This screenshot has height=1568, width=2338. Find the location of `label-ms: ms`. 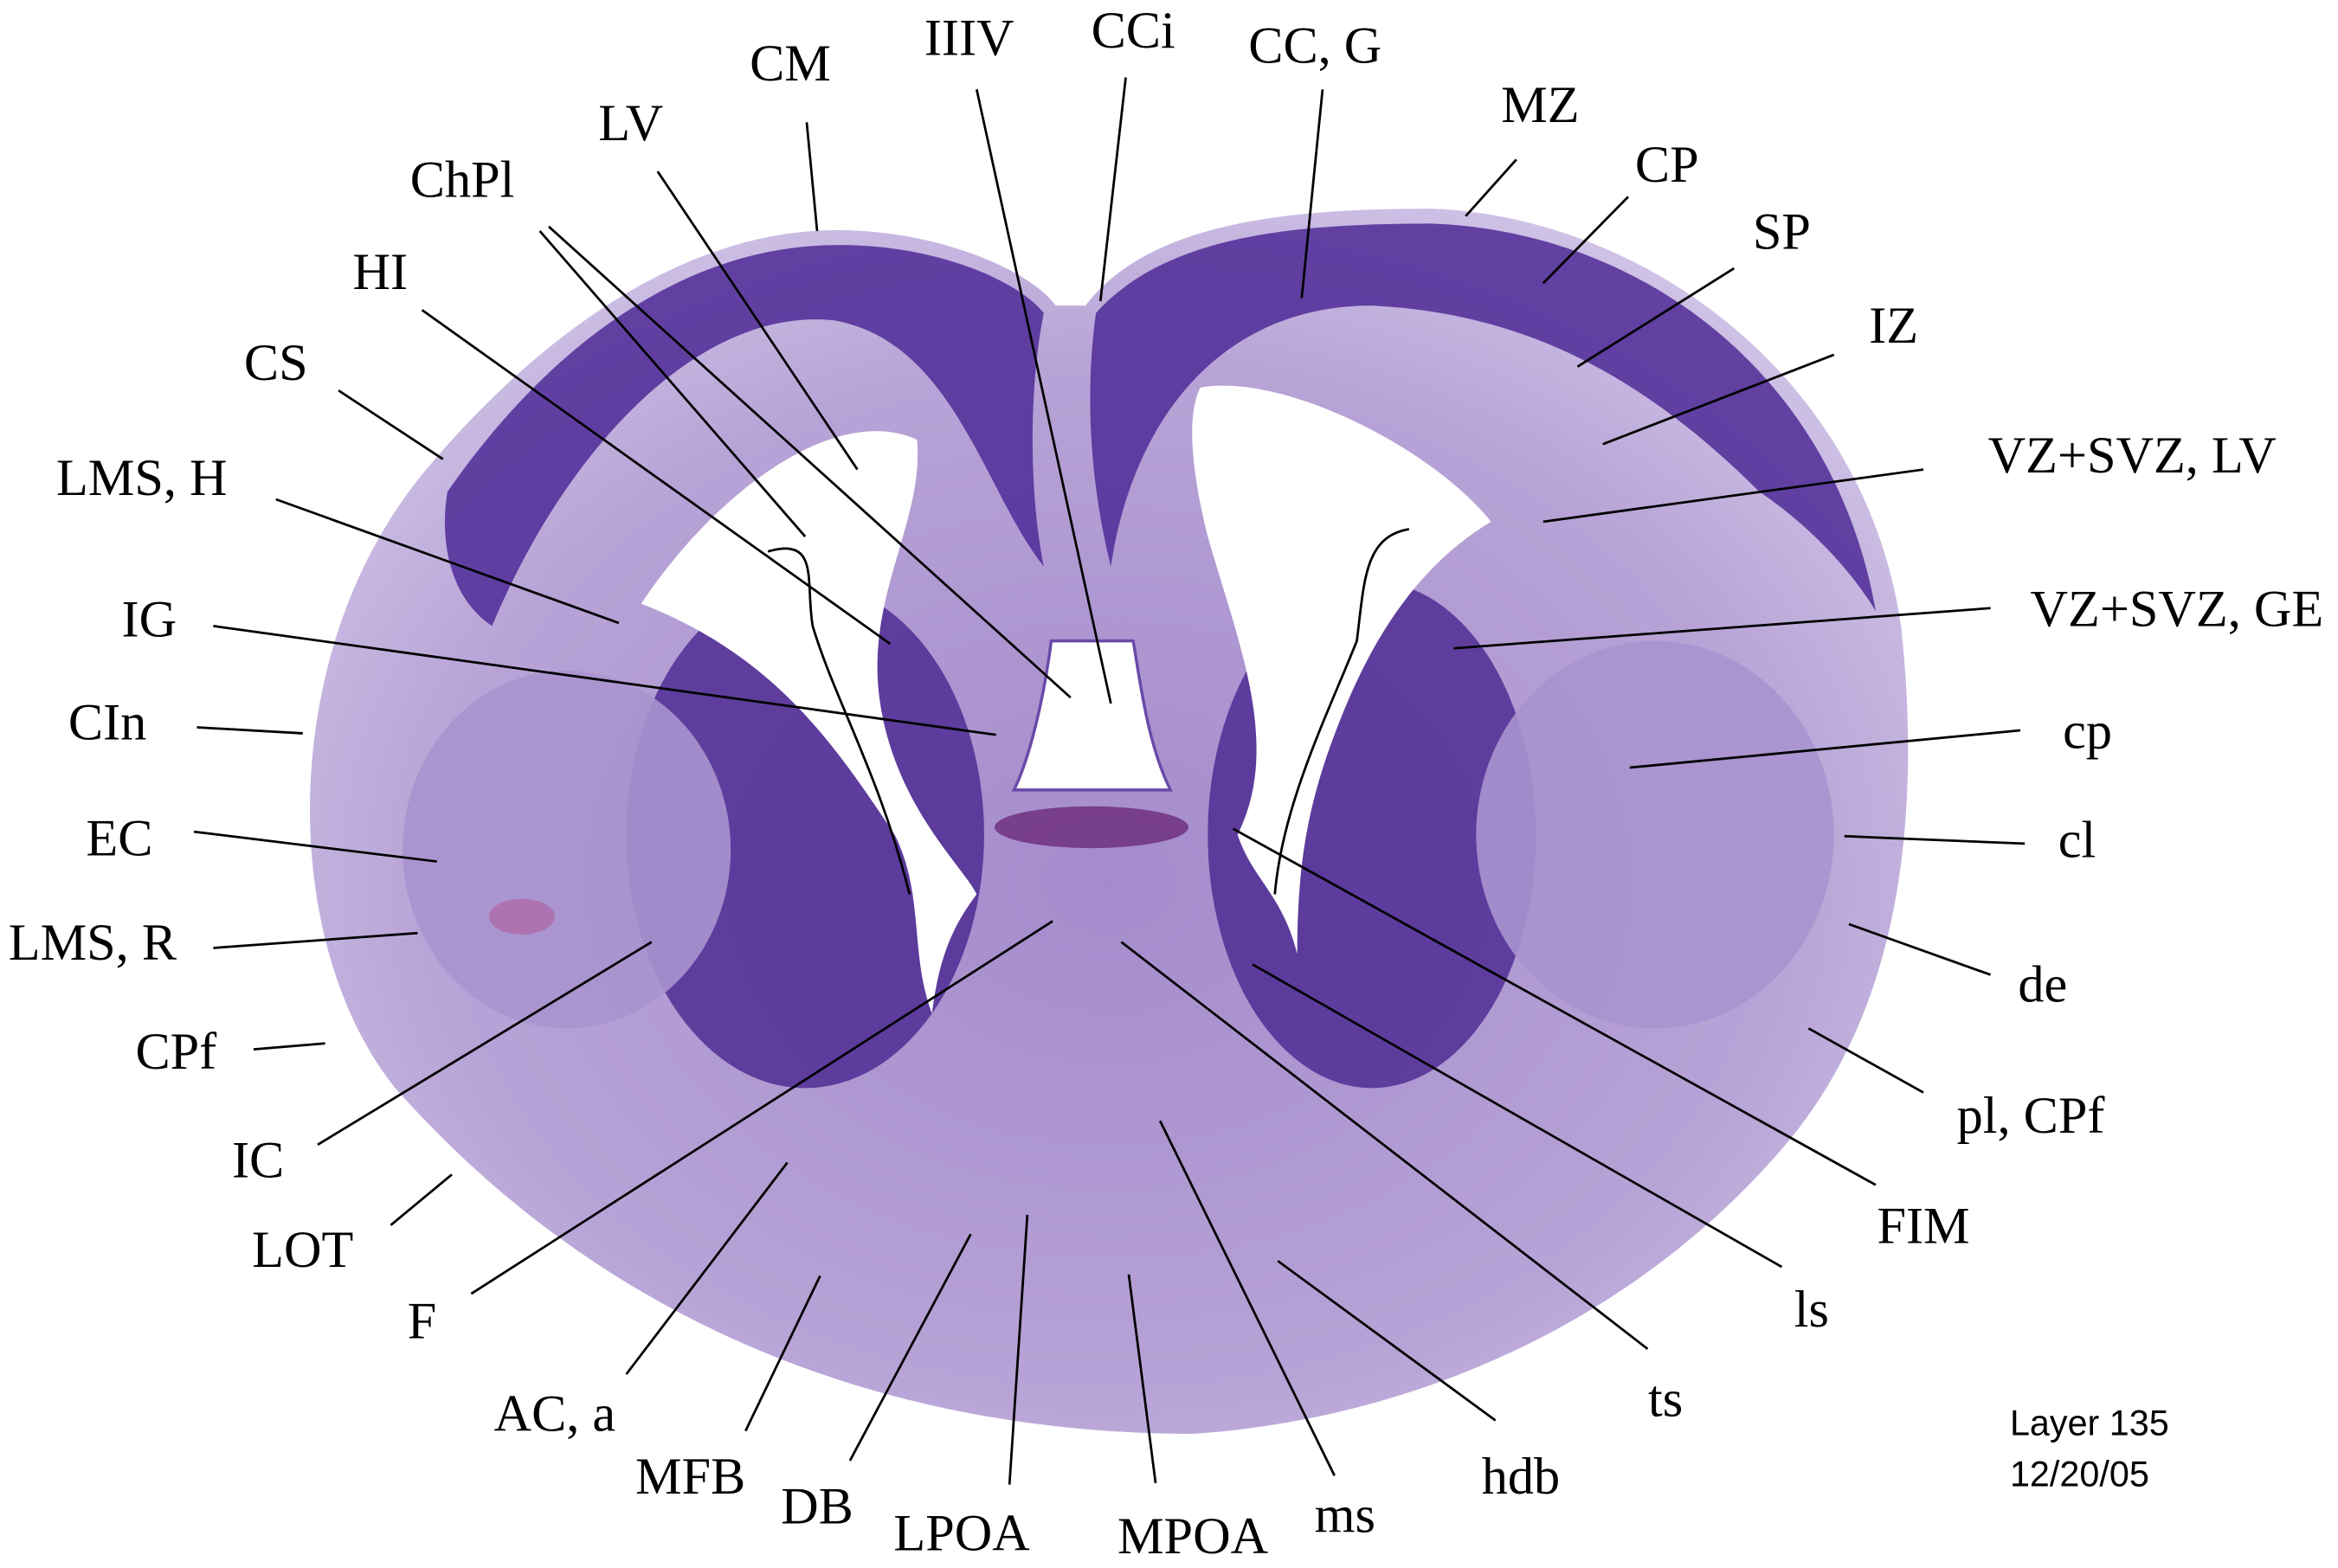

label-ms: ms is located at coordinates (1345, 1516).